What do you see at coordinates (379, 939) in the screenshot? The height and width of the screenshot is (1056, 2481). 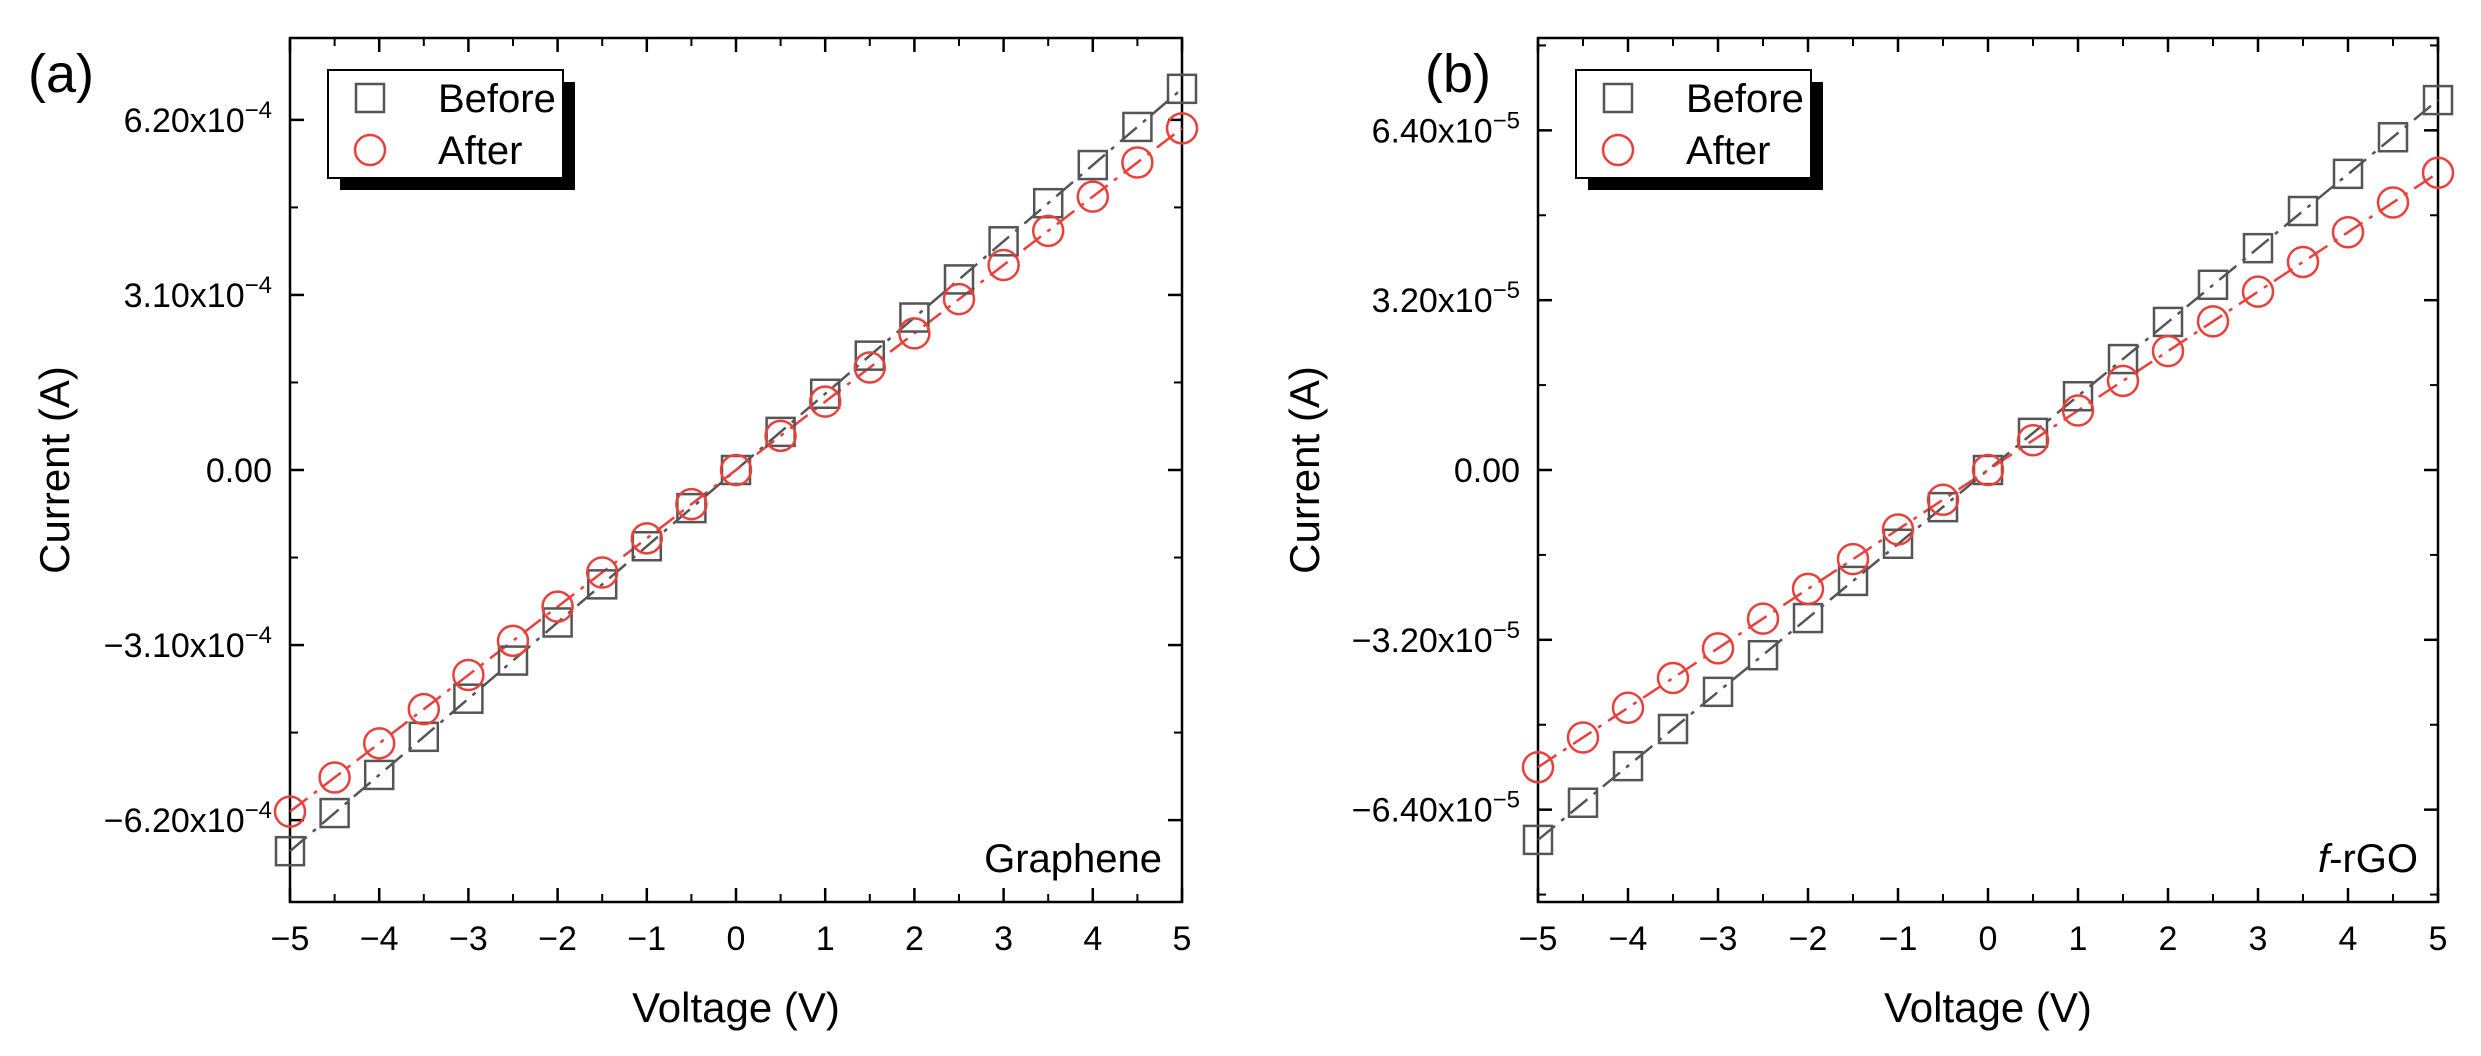 I see `x-tick-label: −4` at bounding box center [379, 939].